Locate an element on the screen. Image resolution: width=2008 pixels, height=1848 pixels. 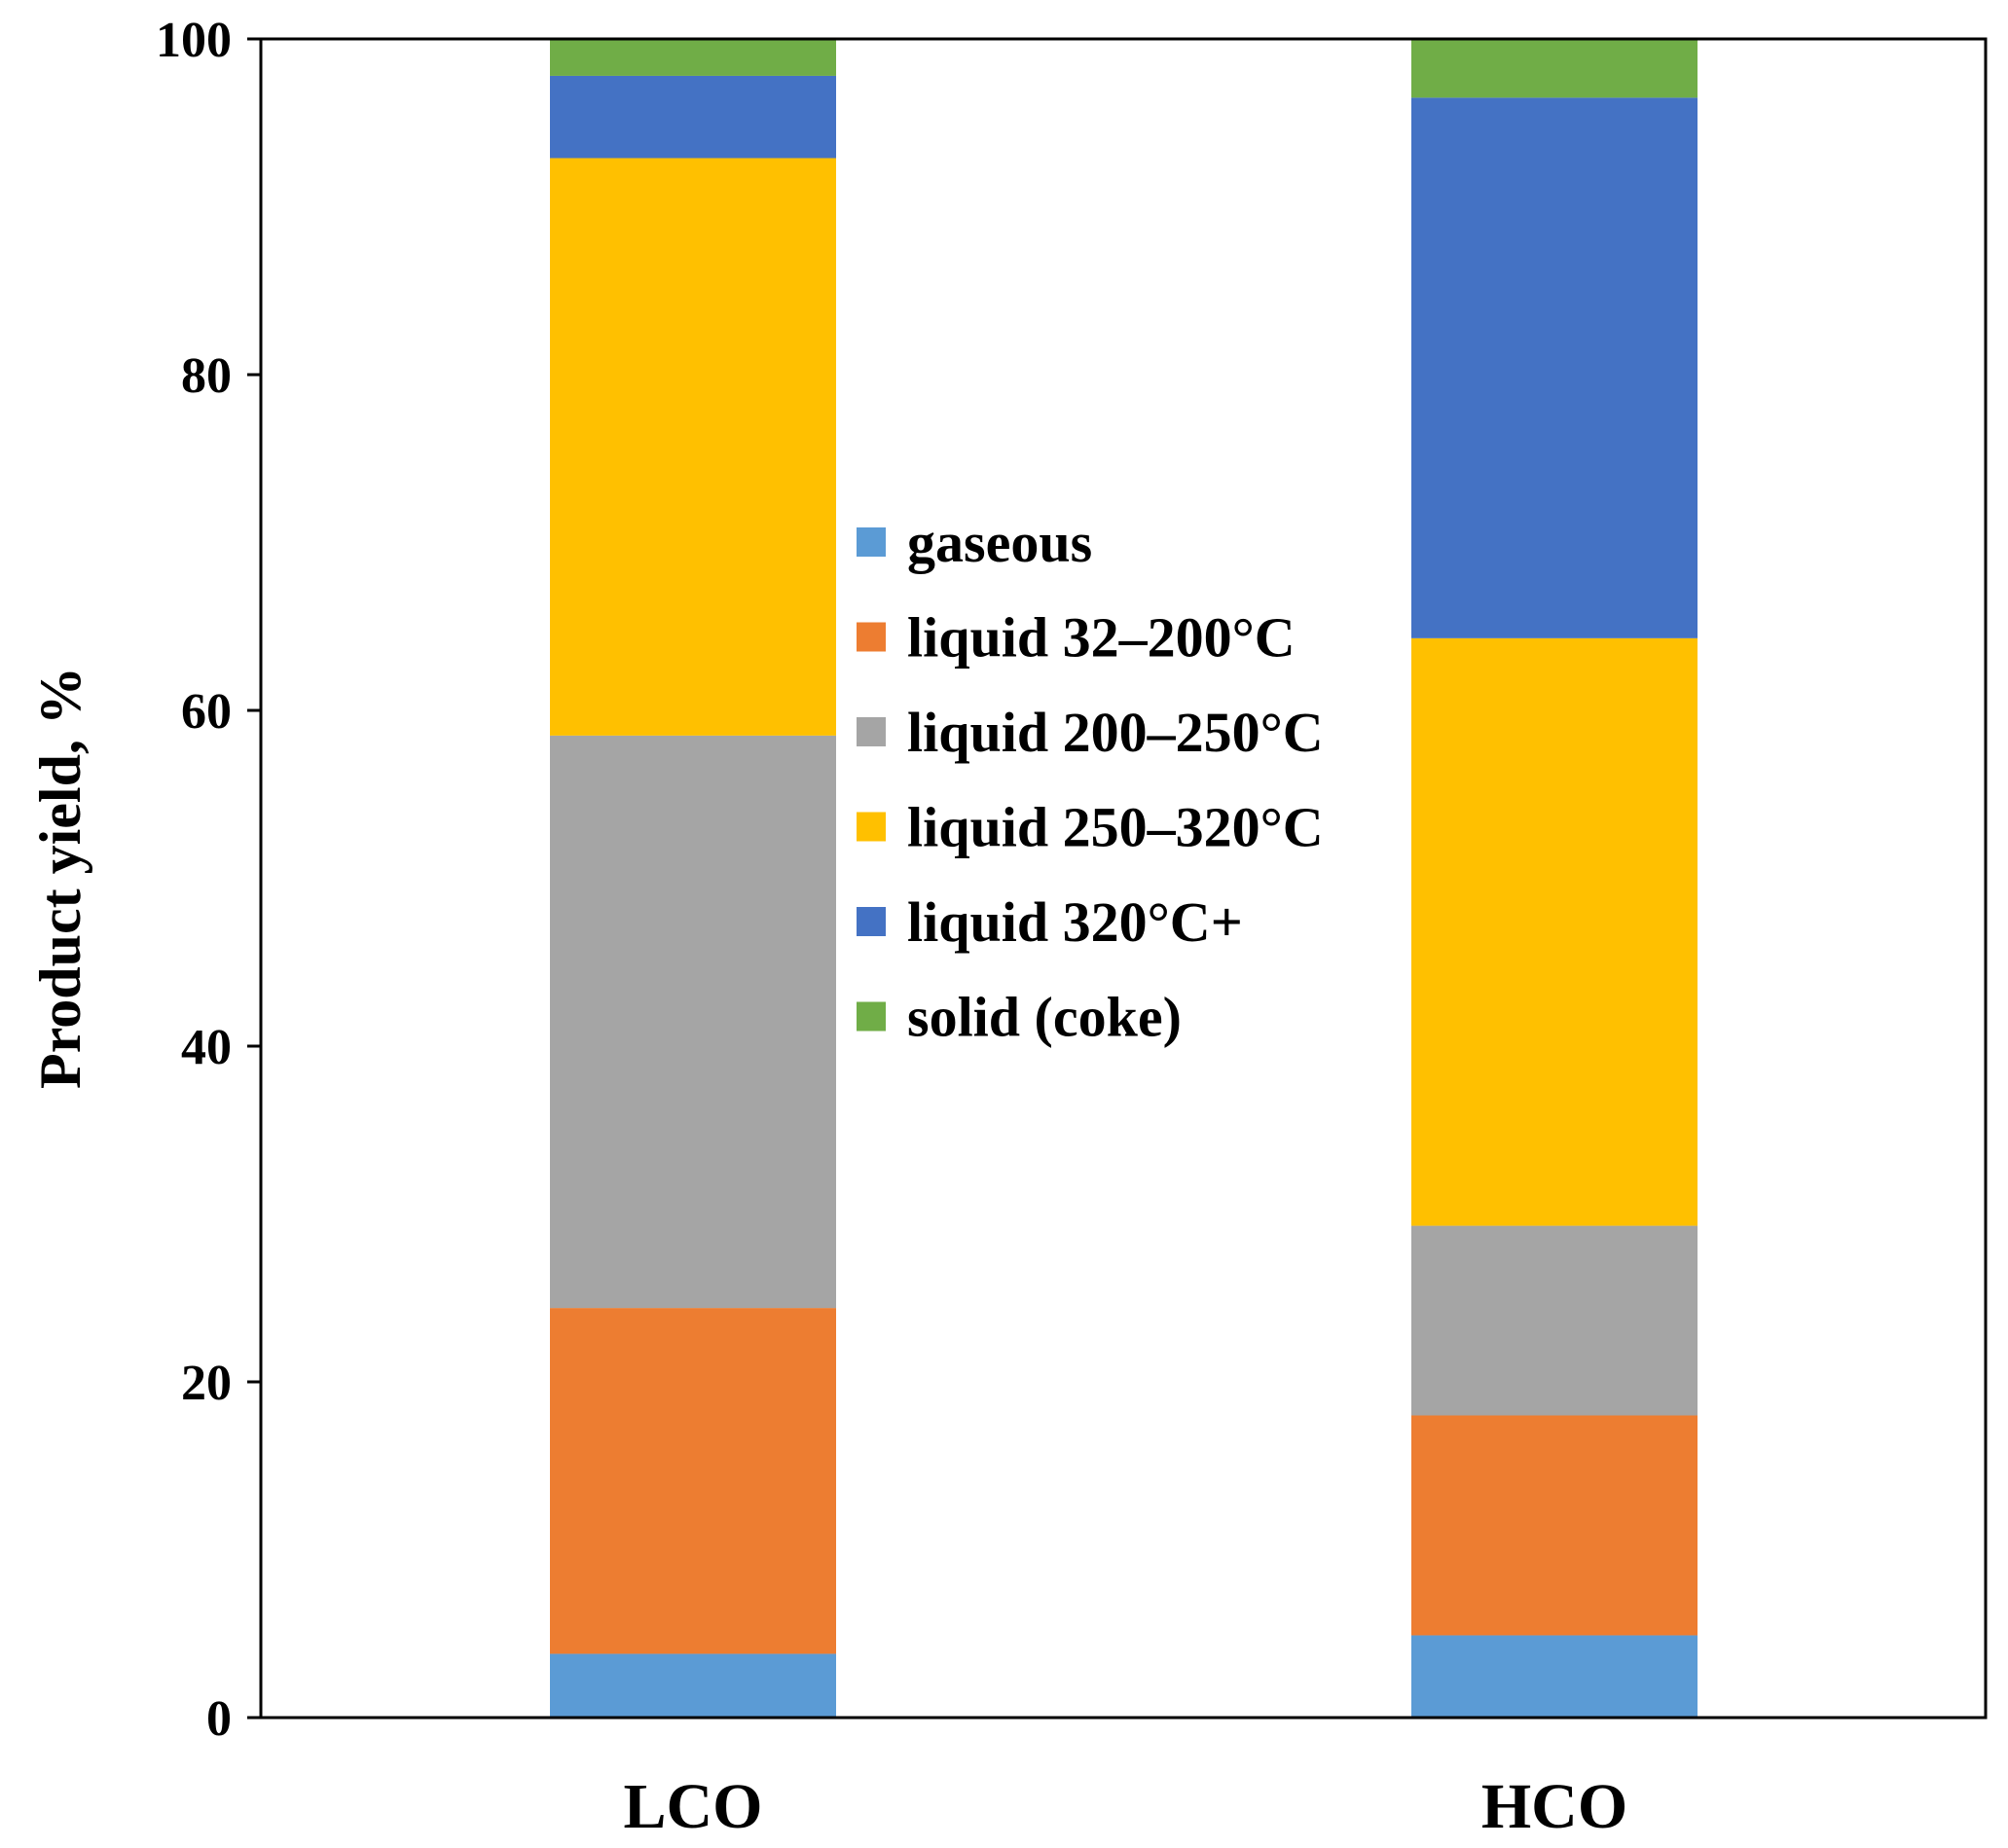
y-axis: 0 20 40 60 80 100 is located at coordinates (209, 880).